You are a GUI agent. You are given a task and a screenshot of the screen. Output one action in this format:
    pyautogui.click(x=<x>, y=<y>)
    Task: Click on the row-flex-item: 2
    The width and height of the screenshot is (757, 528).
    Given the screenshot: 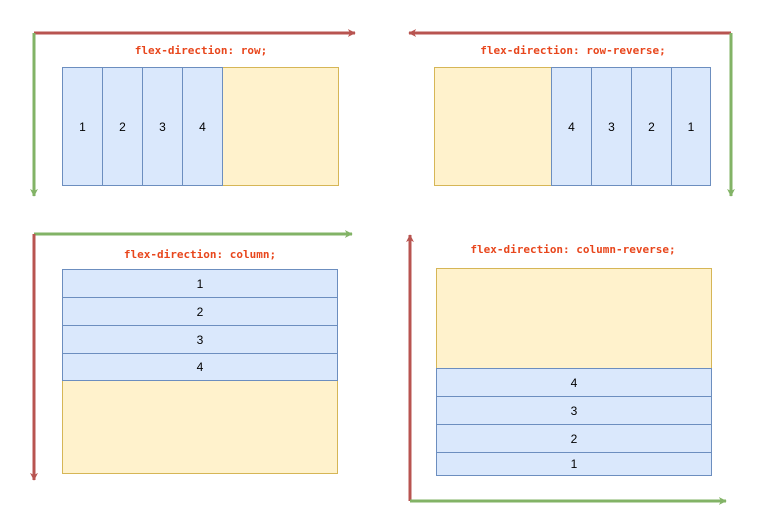 What is the action you would take?
    pyautogui.click(x=122, y=126)
    